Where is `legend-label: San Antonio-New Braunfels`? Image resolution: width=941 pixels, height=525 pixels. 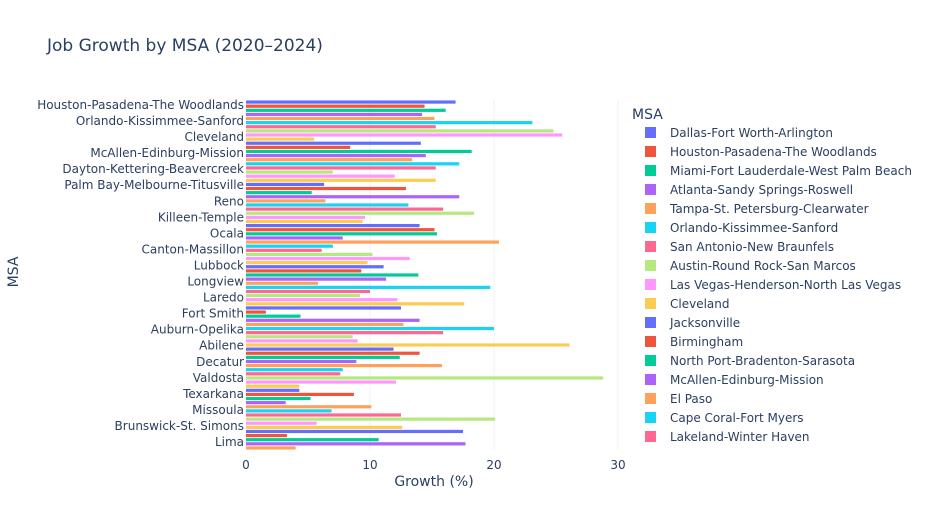 legend-label: San Antonio-New Braunfels is located at coordinates (752, 247).